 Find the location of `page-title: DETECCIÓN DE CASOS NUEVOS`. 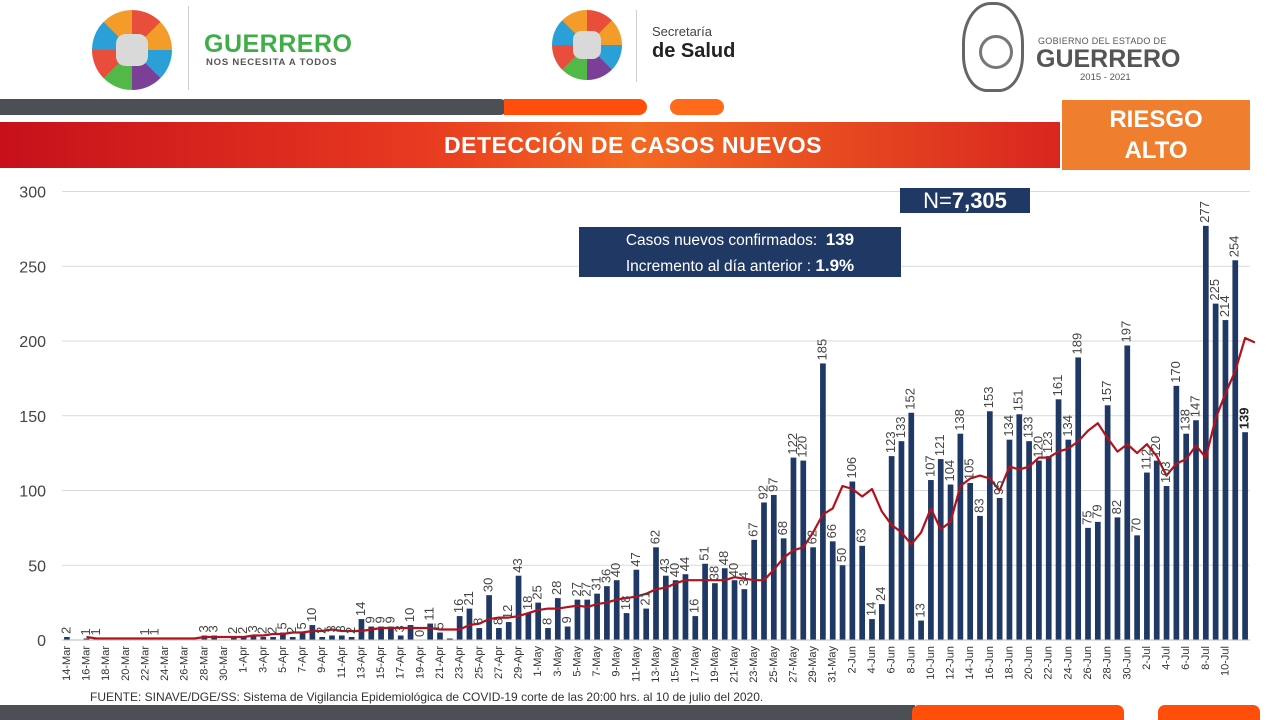

page-title: DETECCIÓN DE CASOS NUEVOS is located at coordinates (633, 145).